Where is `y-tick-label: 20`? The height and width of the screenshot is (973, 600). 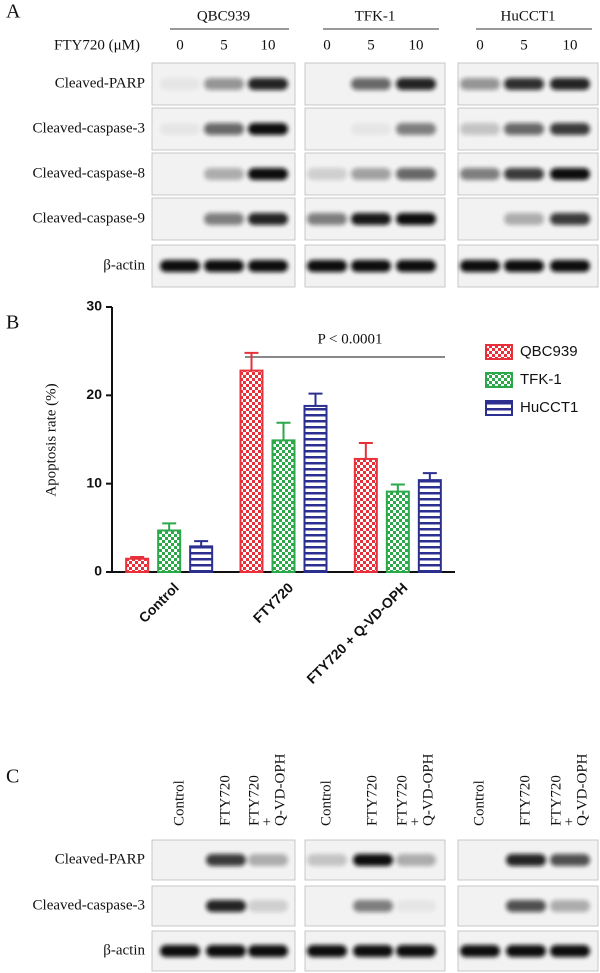
y-tick-label: 20 is located at coordinates (94, 394).